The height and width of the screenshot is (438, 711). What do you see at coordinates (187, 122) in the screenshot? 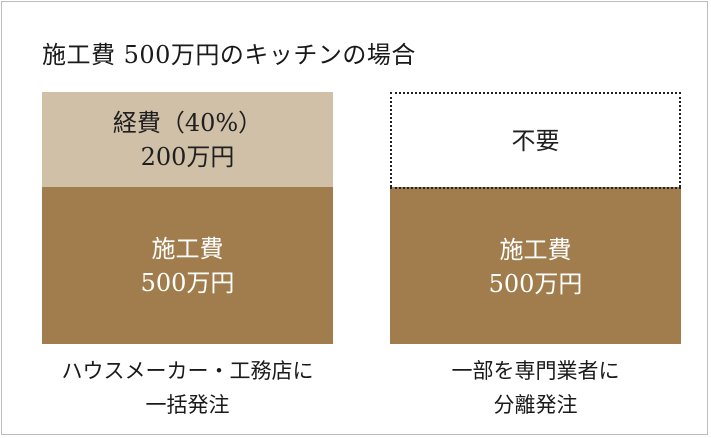
I see `expense-label: 経費（40%）` at bounding box center [187, 122].